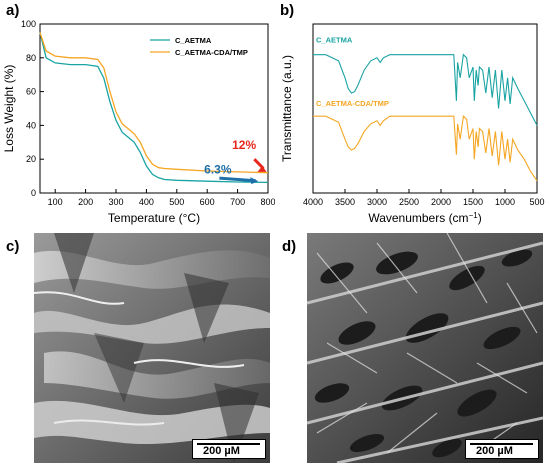 The height and width of the screenshot is (471, 550). What do you see at coordinates (287, 10) in the screenshot?
I see `panel-label-b: b)` at bounding box center [287, 10].